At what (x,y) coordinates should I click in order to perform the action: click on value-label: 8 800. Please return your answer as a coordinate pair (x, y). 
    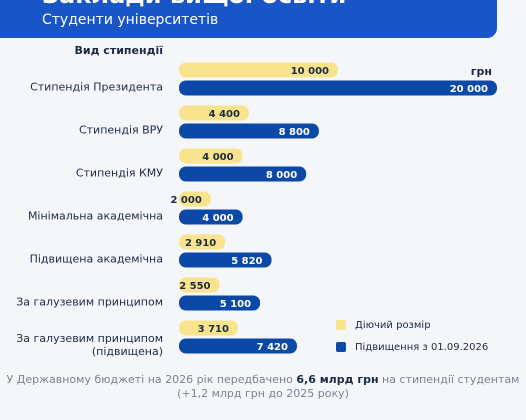
    Looking at the image, I should click on (294, 132).